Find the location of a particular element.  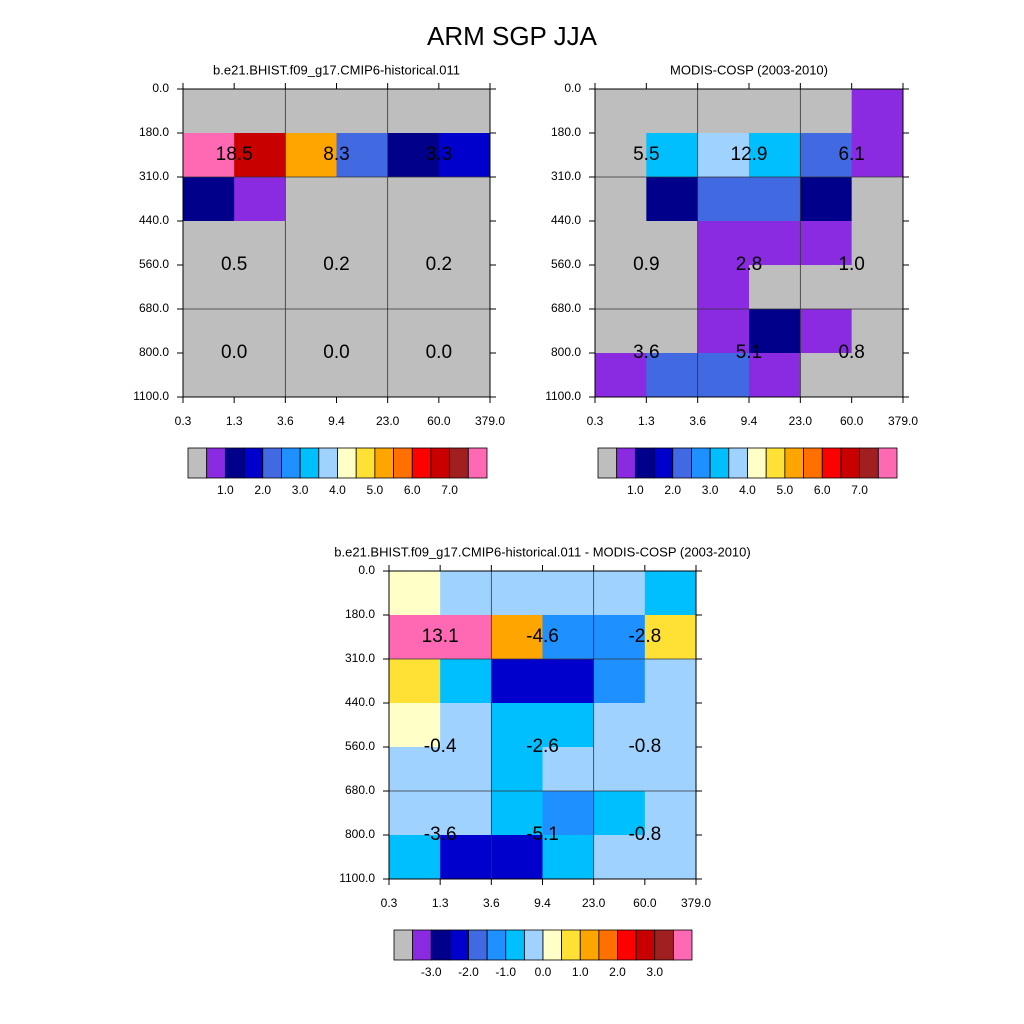

colorbar-label: 0.0 is located at coordinates (543, 972).